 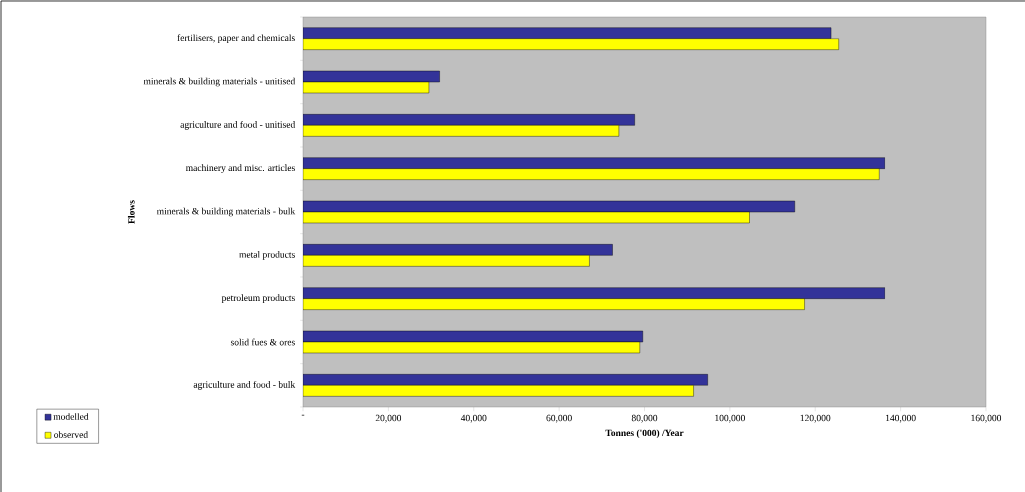 What do you see at coordinates (71, 416) in the screenshot?
I see `legend-label: modelled` at bounding box center [71, 416].